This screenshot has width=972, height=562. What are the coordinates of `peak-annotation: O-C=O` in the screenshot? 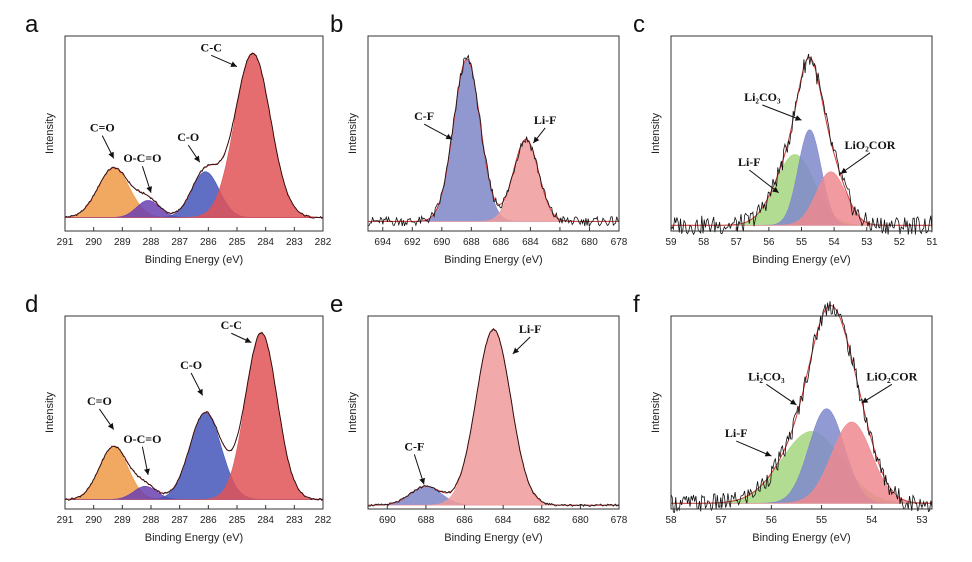 It's located at (142, 158).